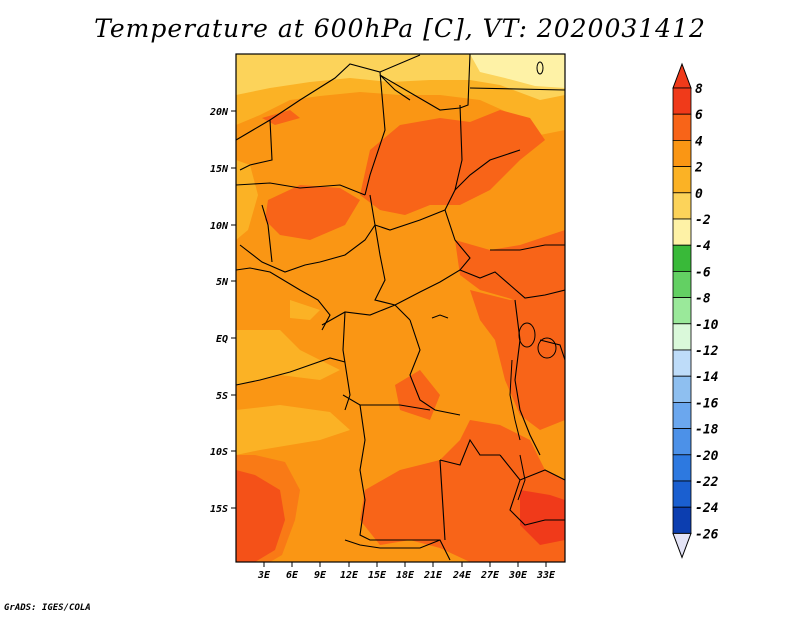 The image size is (800, 618). I want to click on colorbar-label: -8, so click(703, 299).